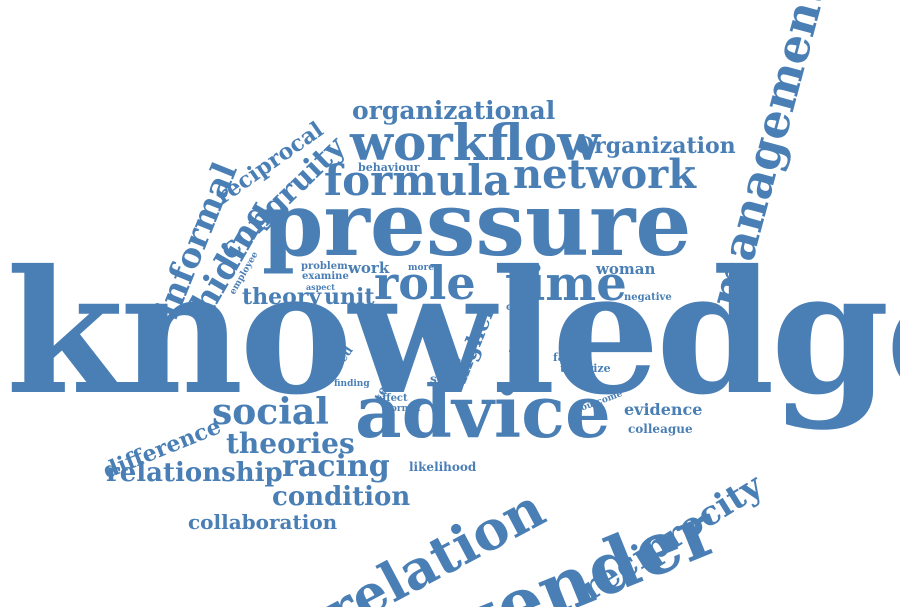 Image resolution: width=900 pixels, height=607 pixels. Describe the element at coordinates (270, 412) in the screenshot. I see `word-social: social` at that location.